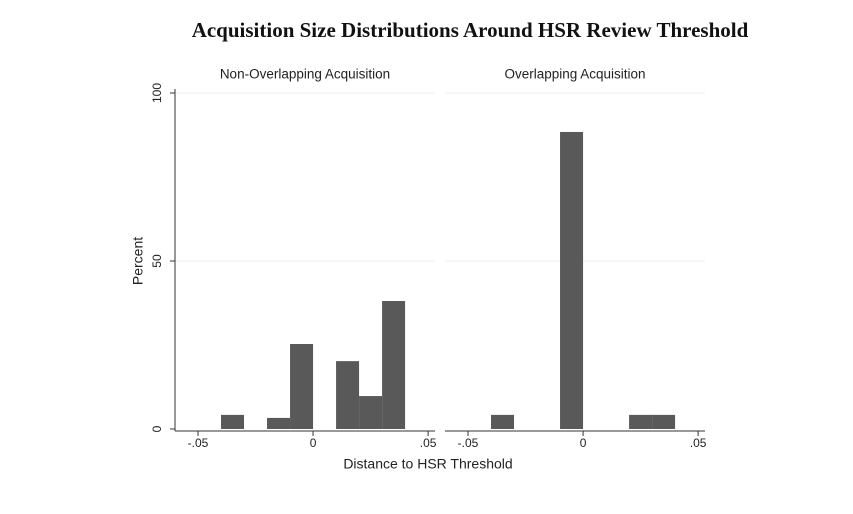 This screenshot has width=853, height=514. Describe the element at coordinates (574, 74) in the screenshot. I see `panel-title: Overlapping Acquisition` at that location.